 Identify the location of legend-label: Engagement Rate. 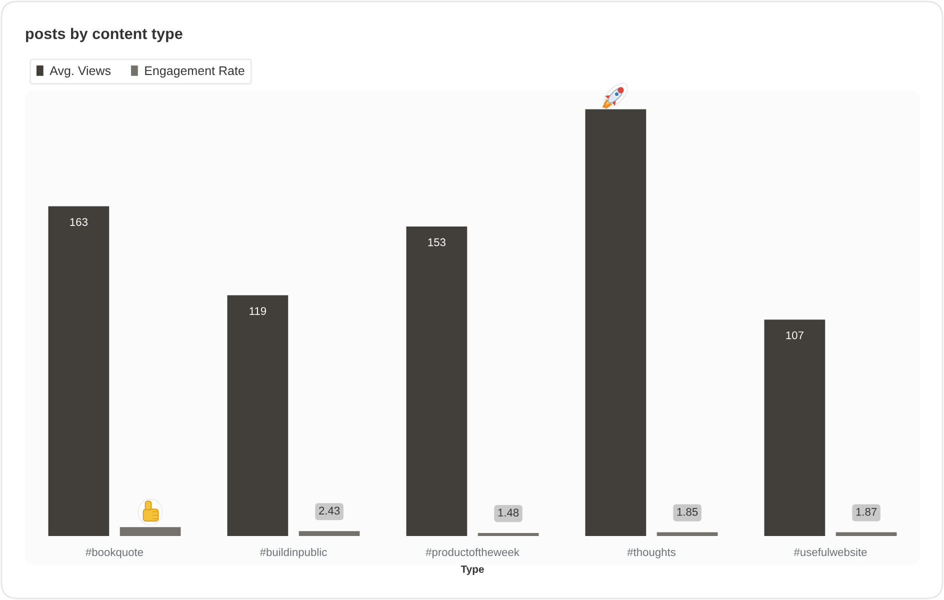
(194, 72).